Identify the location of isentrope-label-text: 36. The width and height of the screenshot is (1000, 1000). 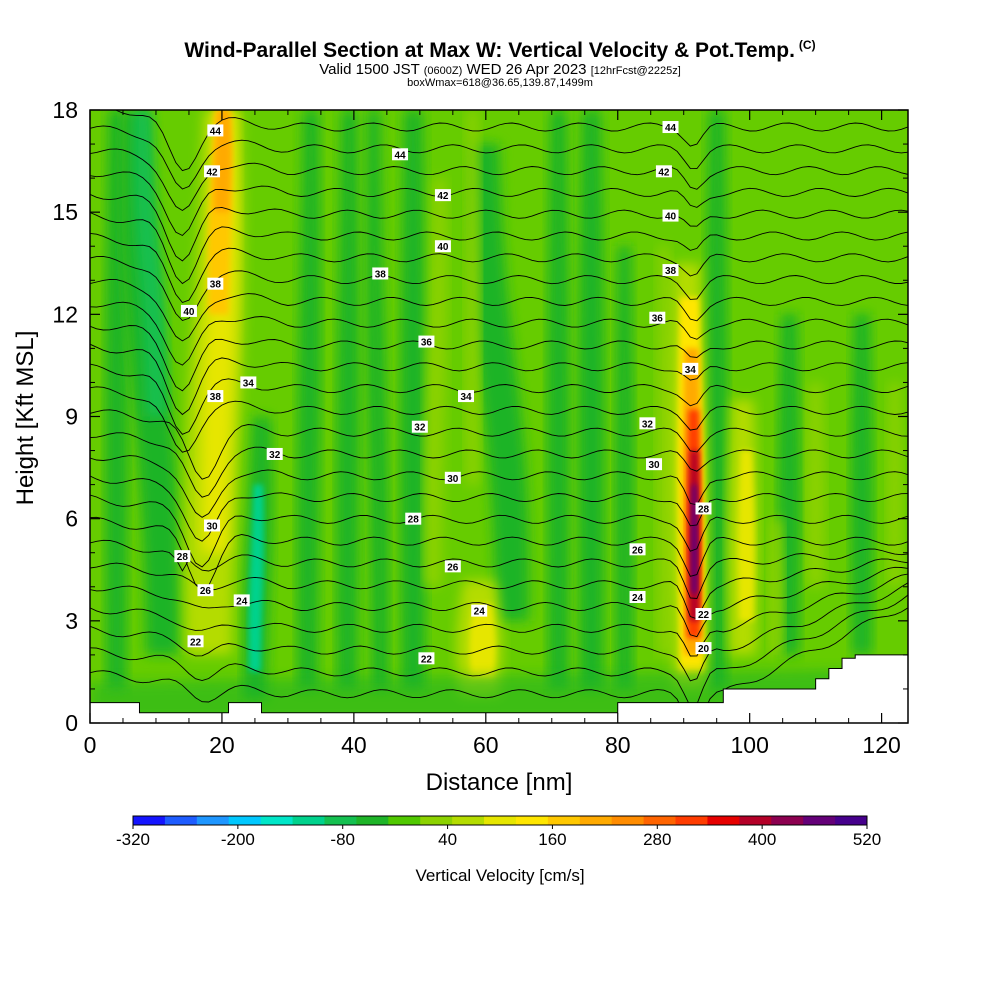
(658, 319).